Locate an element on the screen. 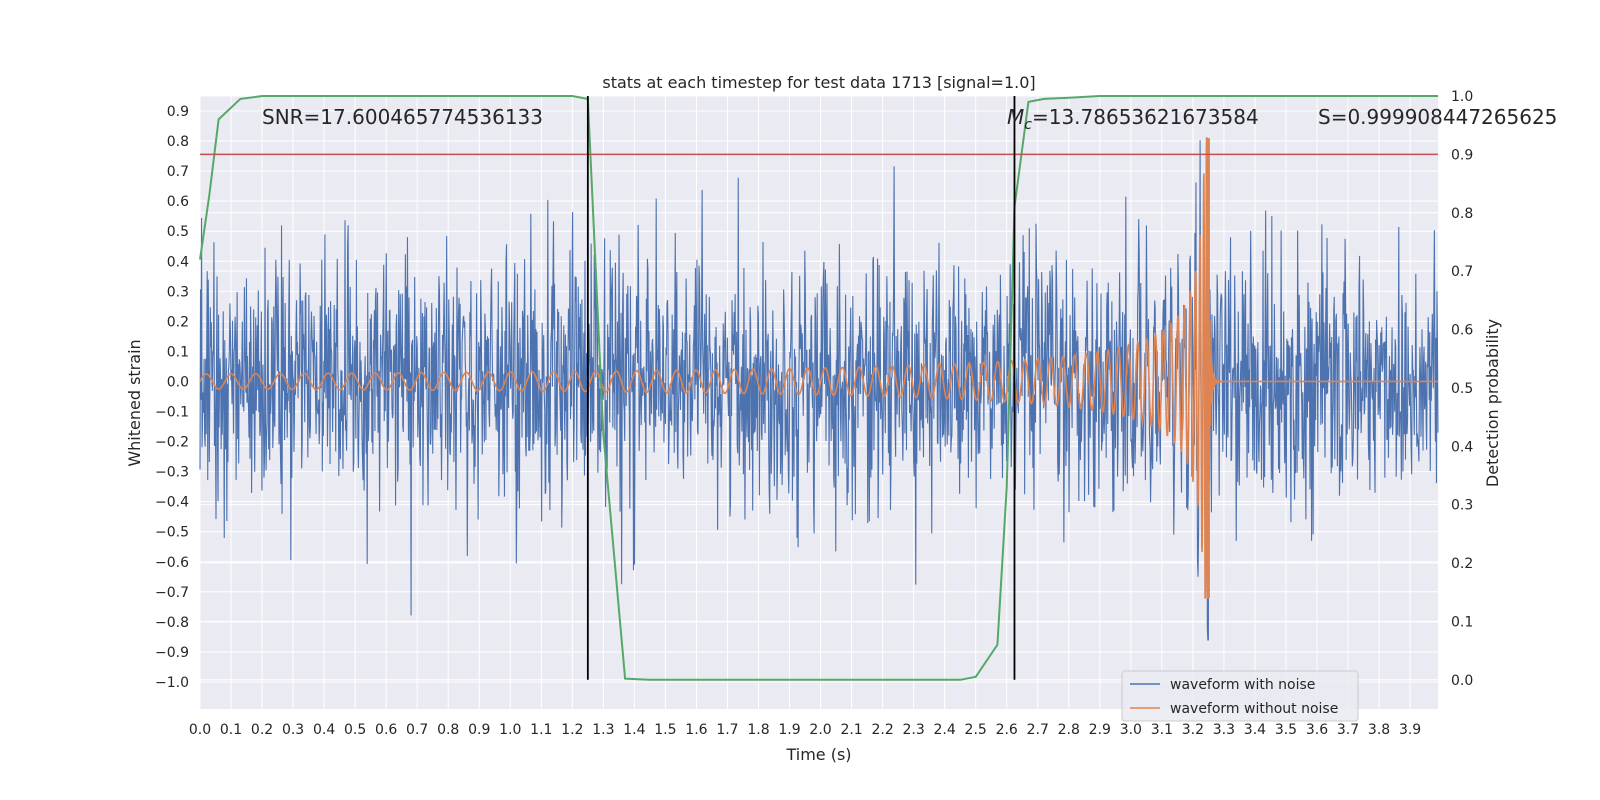 The image size is (1600, 800). x-tick-label: 1.0 is located at coordinates (510, 730).